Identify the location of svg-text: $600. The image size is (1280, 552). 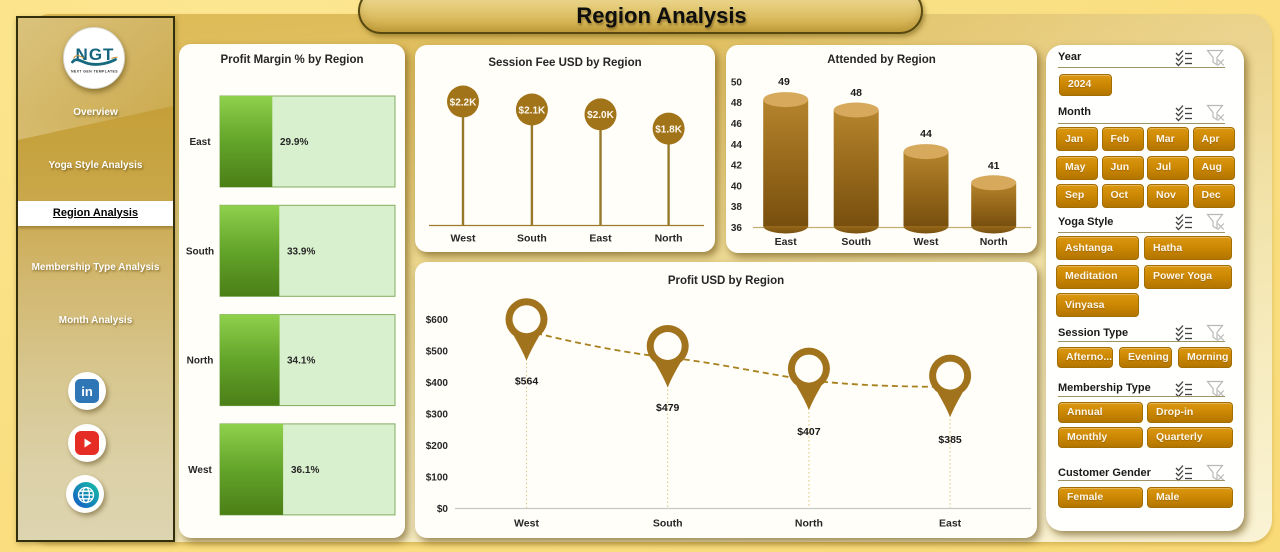
(437, 320).